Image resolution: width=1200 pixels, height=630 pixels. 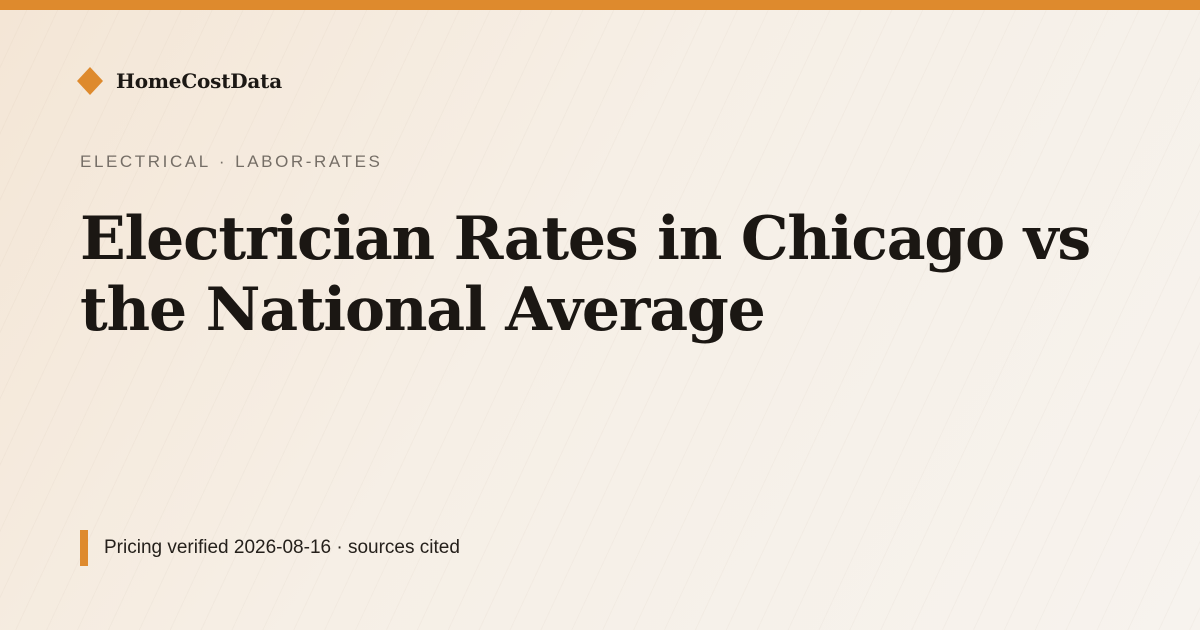 I want to click on brand-name: HomeCostData, so click(x=199, y=81).